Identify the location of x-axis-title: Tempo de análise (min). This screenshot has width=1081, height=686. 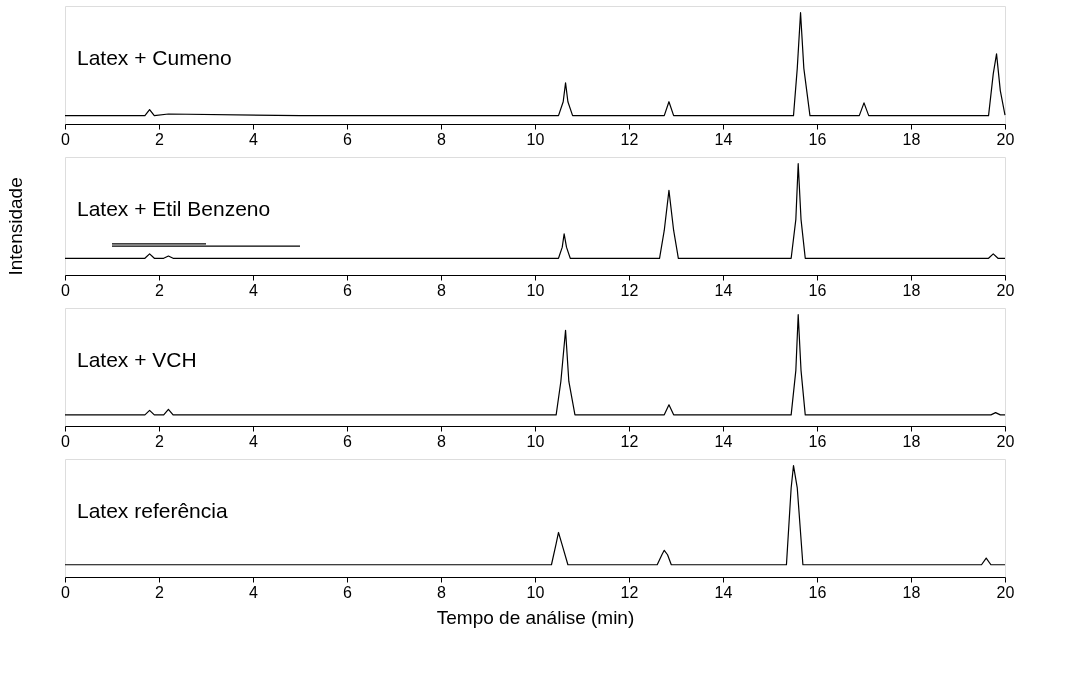
(535, 617).